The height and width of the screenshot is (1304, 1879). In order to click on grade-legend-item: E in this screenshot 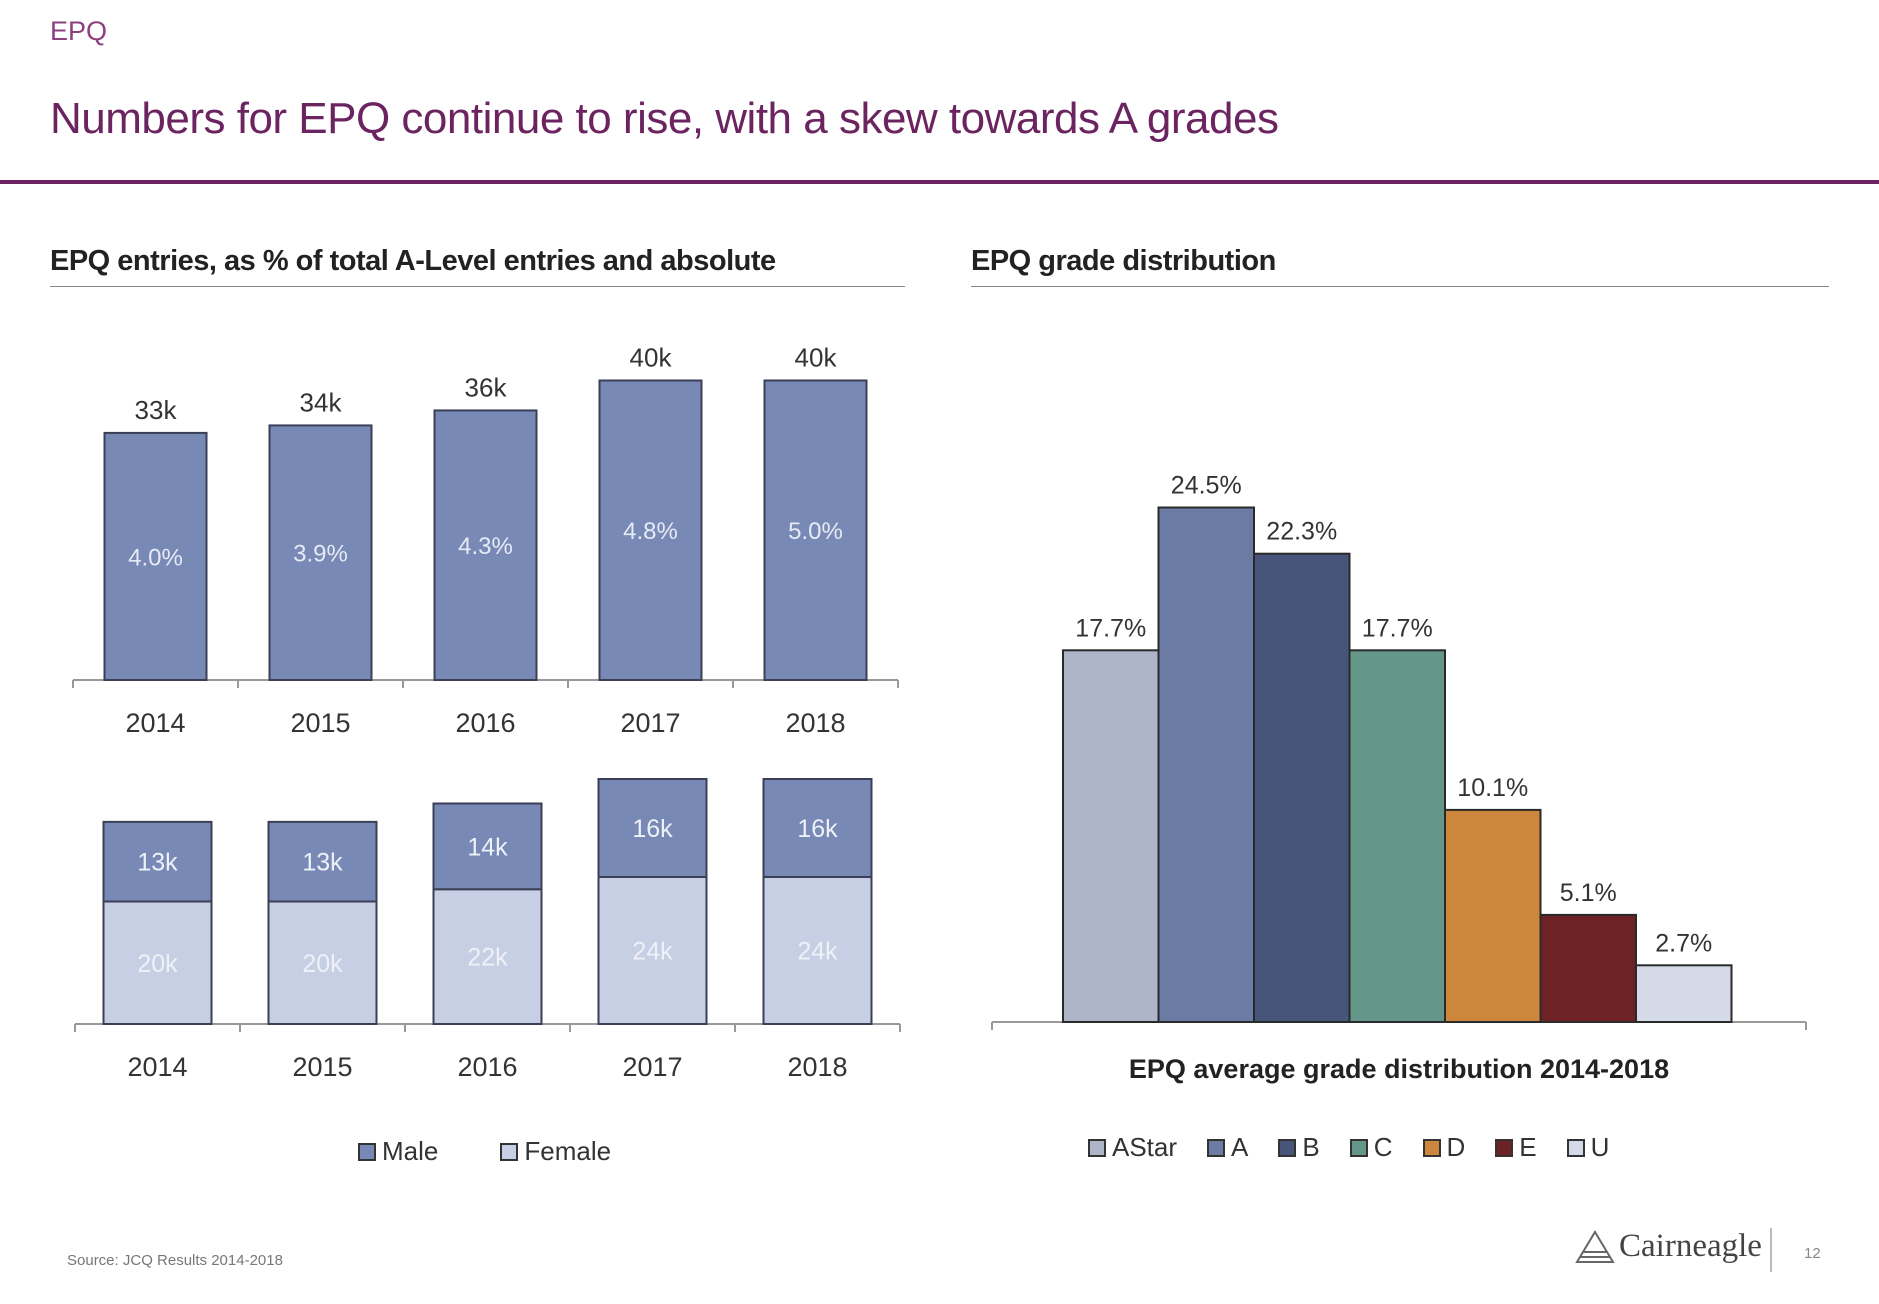, I will do `click(1516, 1147)`.